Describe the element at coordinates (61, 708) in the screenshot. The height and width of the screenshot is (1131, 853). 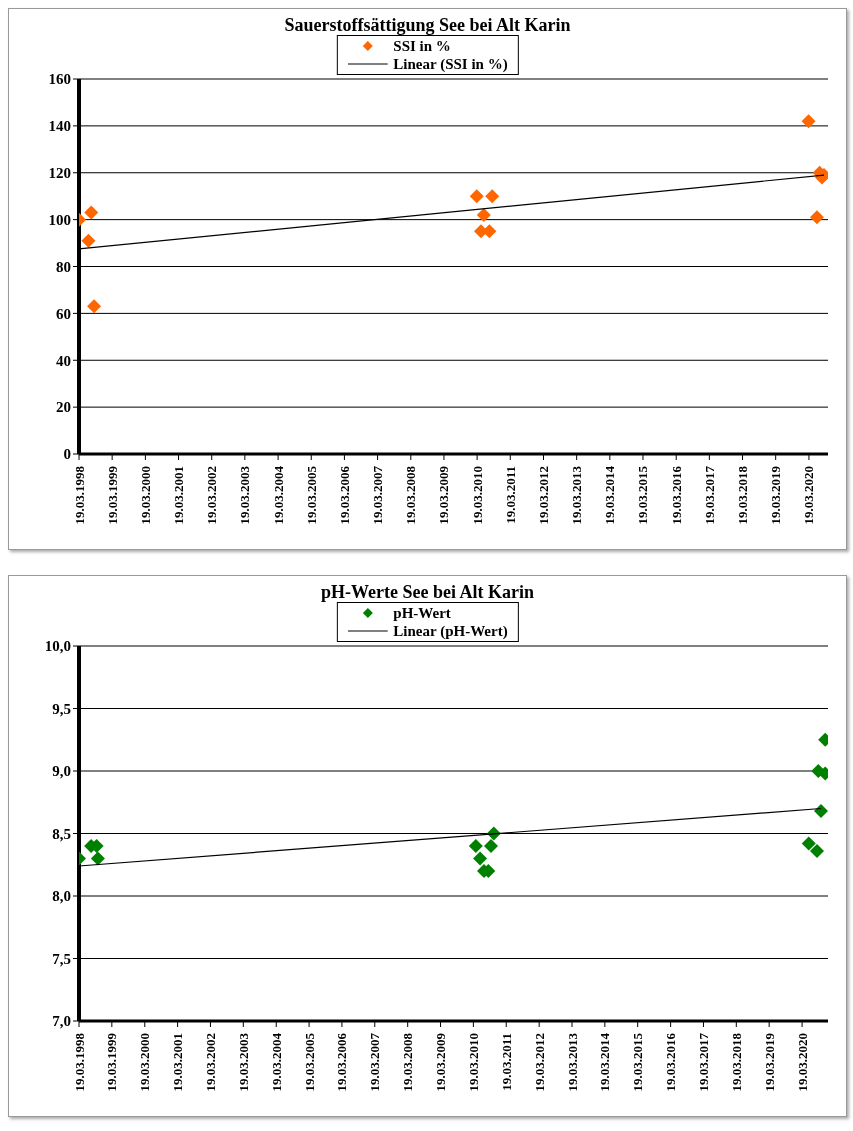
I see `y-tick-label: 9,5` at that location.